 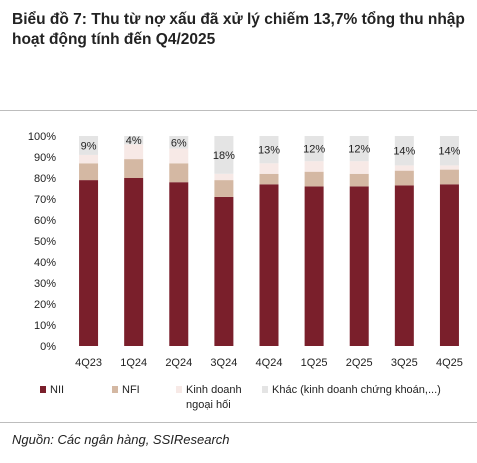 What do you see at coordinates (42, 137) in the screenshot?
I see `y-tick-label: 100%` at bounding box center [42, 137].